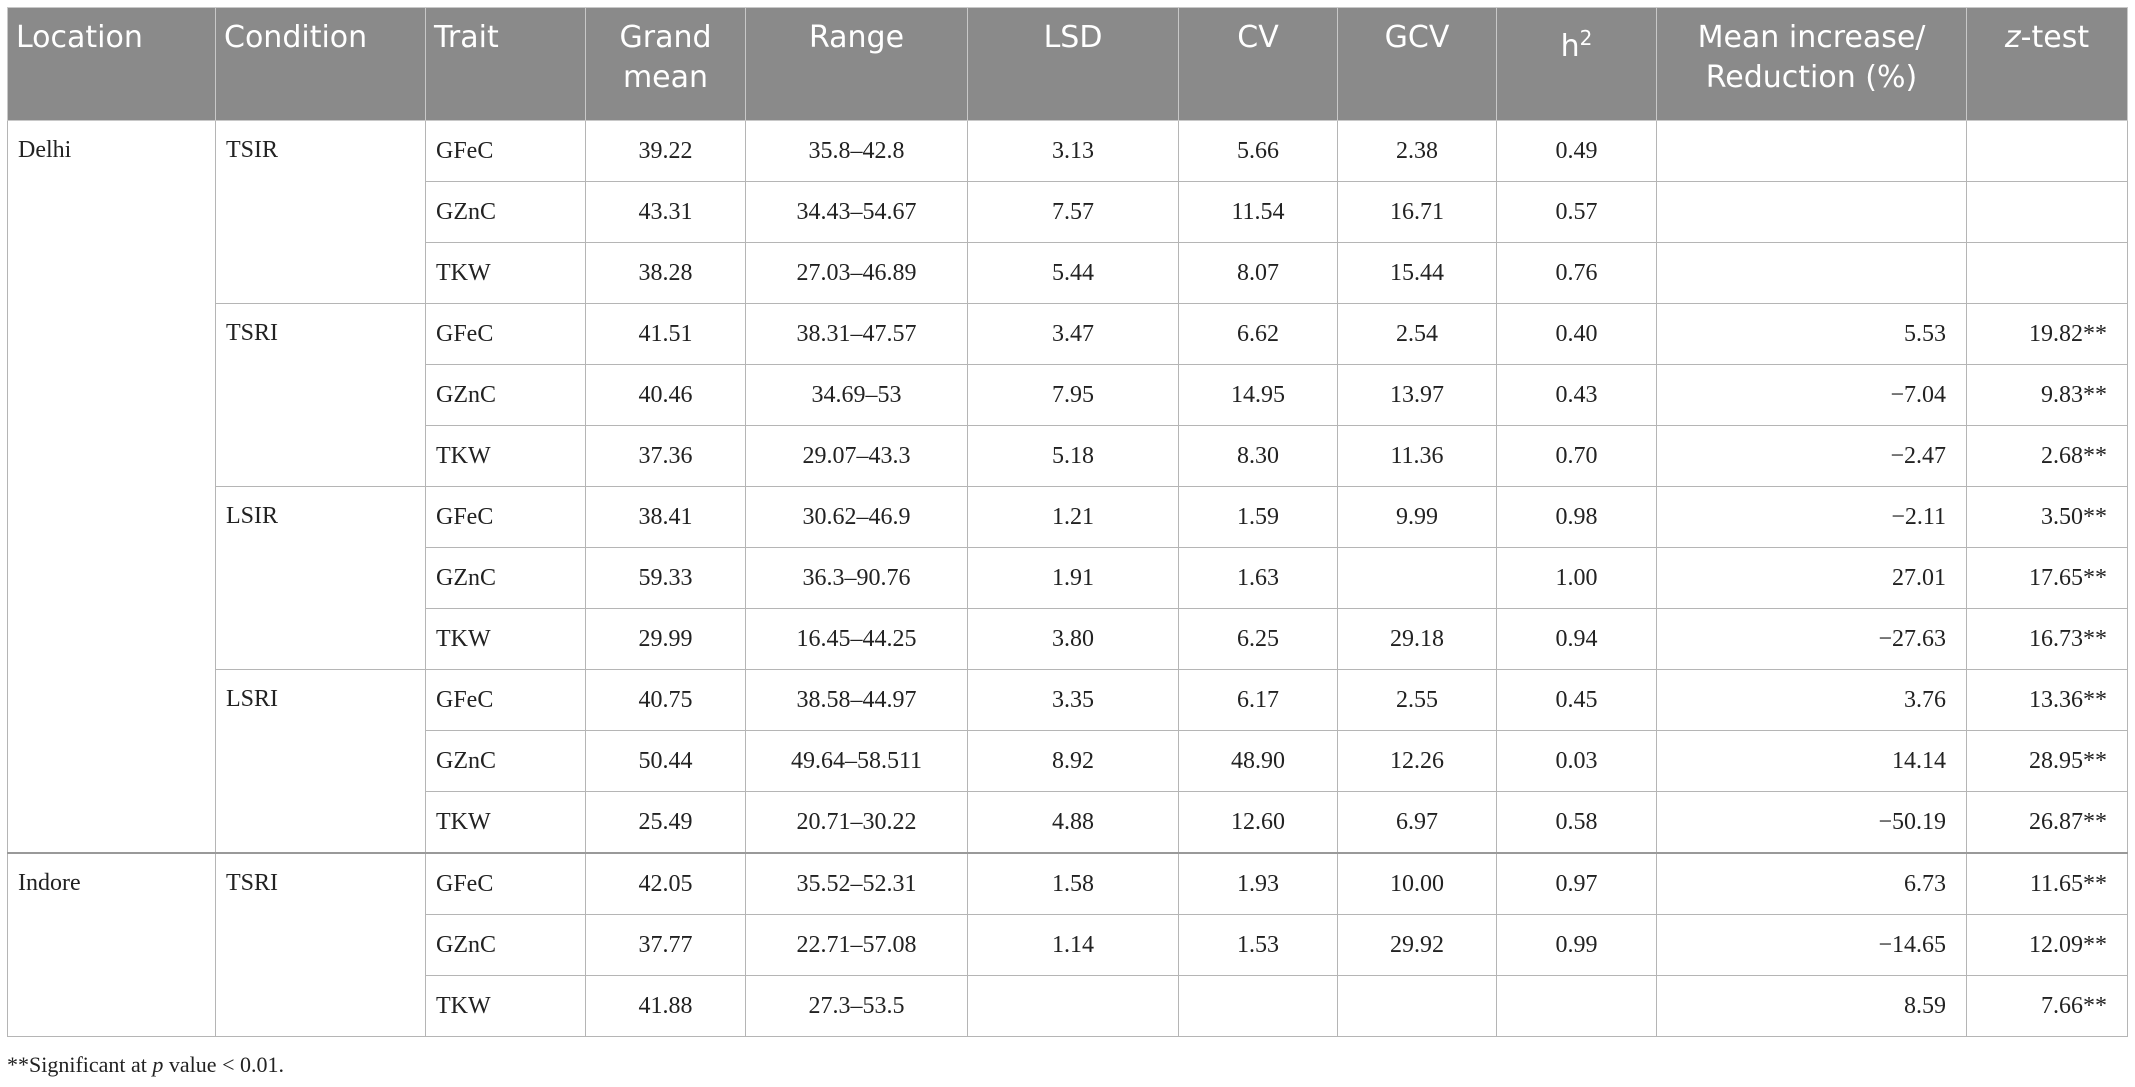 Image resolution: width=2135 pixels, height=1087 pixels. Describe the element at coordinates (856, 395) in the screenshot. I see `data-cell: 34.69–53` at that location.